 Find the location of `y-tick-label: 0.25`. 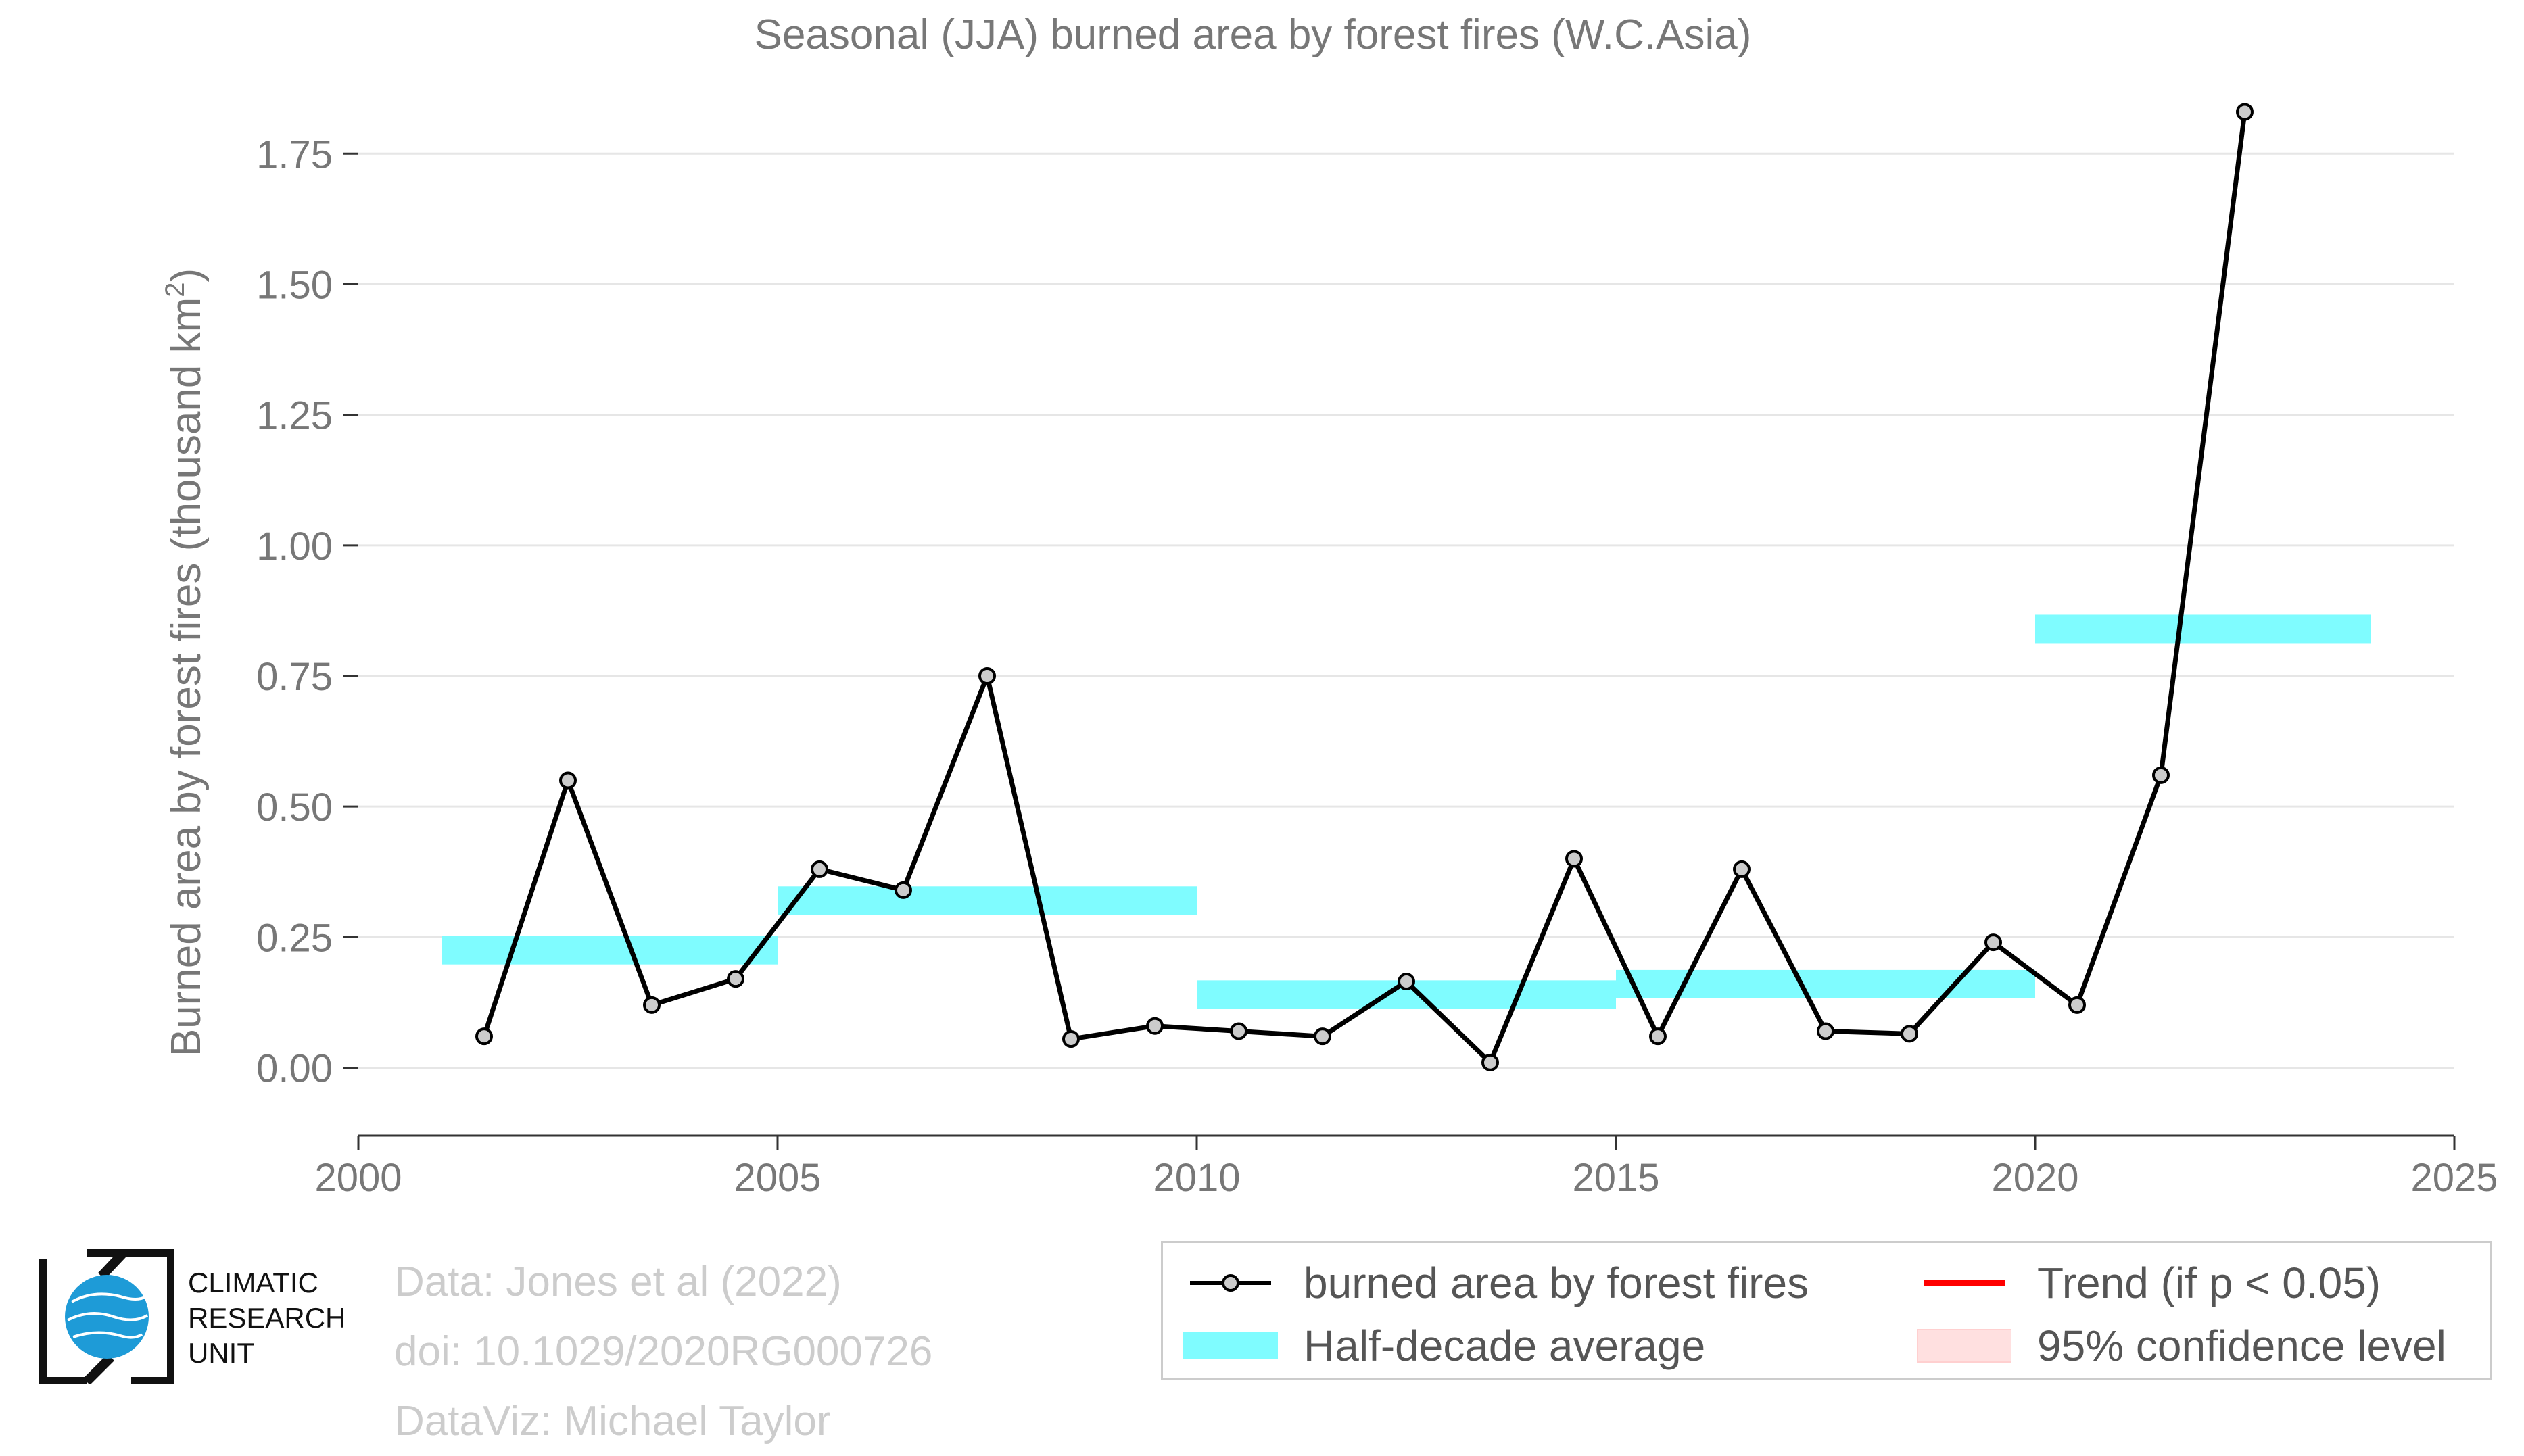

y-tick-label: 0.25 is located at coordinates (294, 938).